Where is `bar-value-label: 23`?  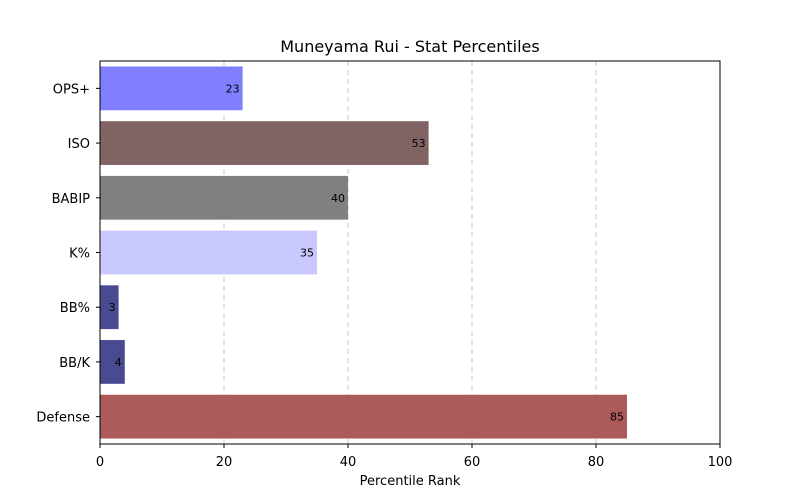
bar-value-label: 23 is located at coordinates (233, 88).